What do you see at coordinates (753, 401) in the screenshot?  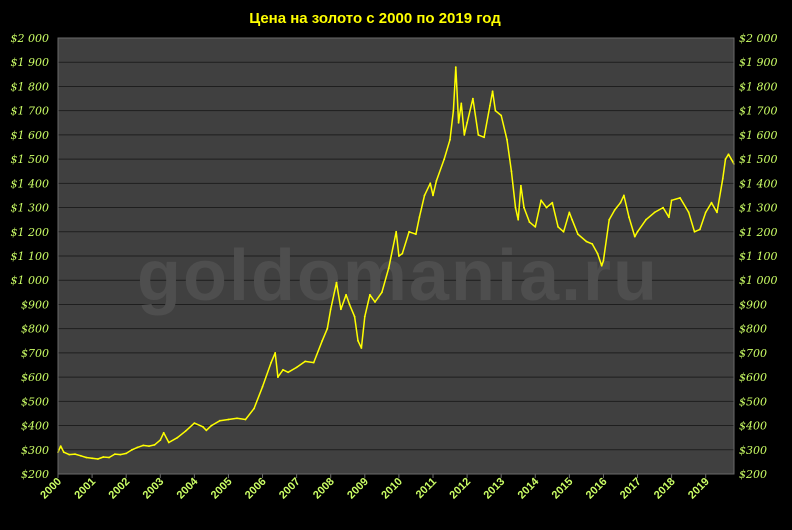 I see `y-tick-label-right: $500` at bounding box center [753, 401].